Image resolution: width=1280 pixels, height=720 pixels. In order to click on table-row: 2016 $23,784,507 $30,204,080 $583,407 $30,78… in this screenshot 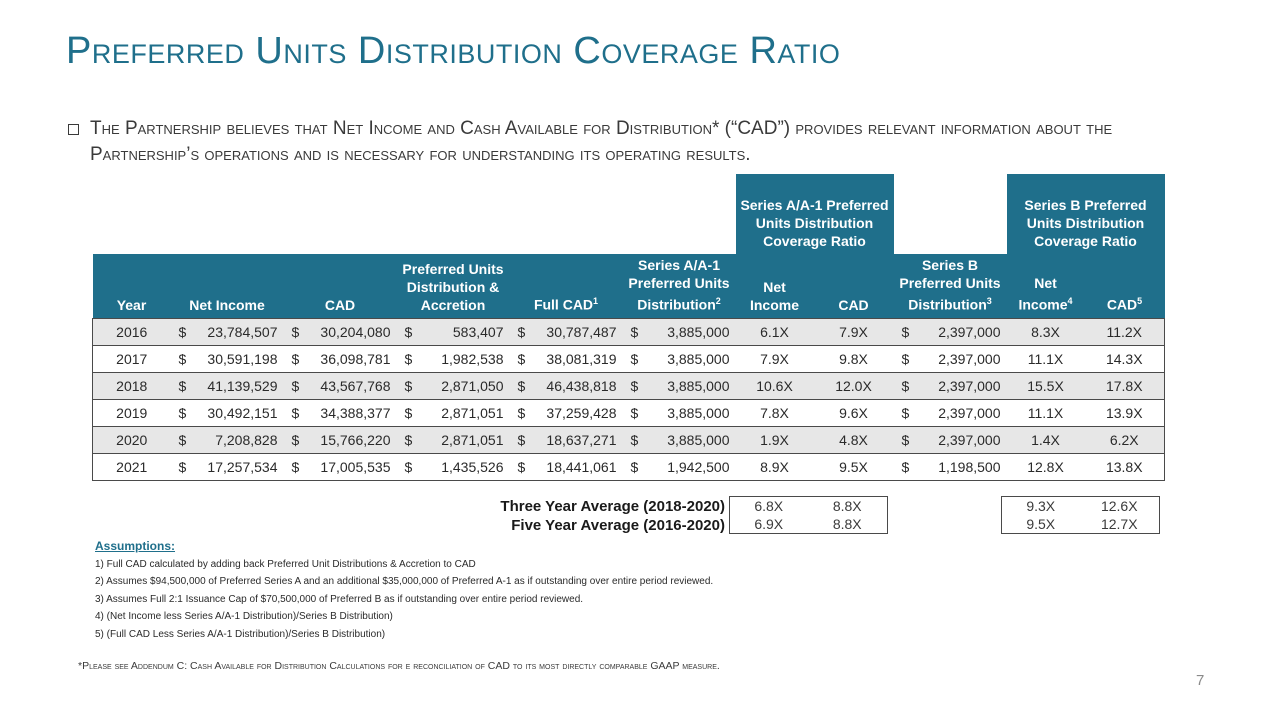, I will do `click(628, 332)`.